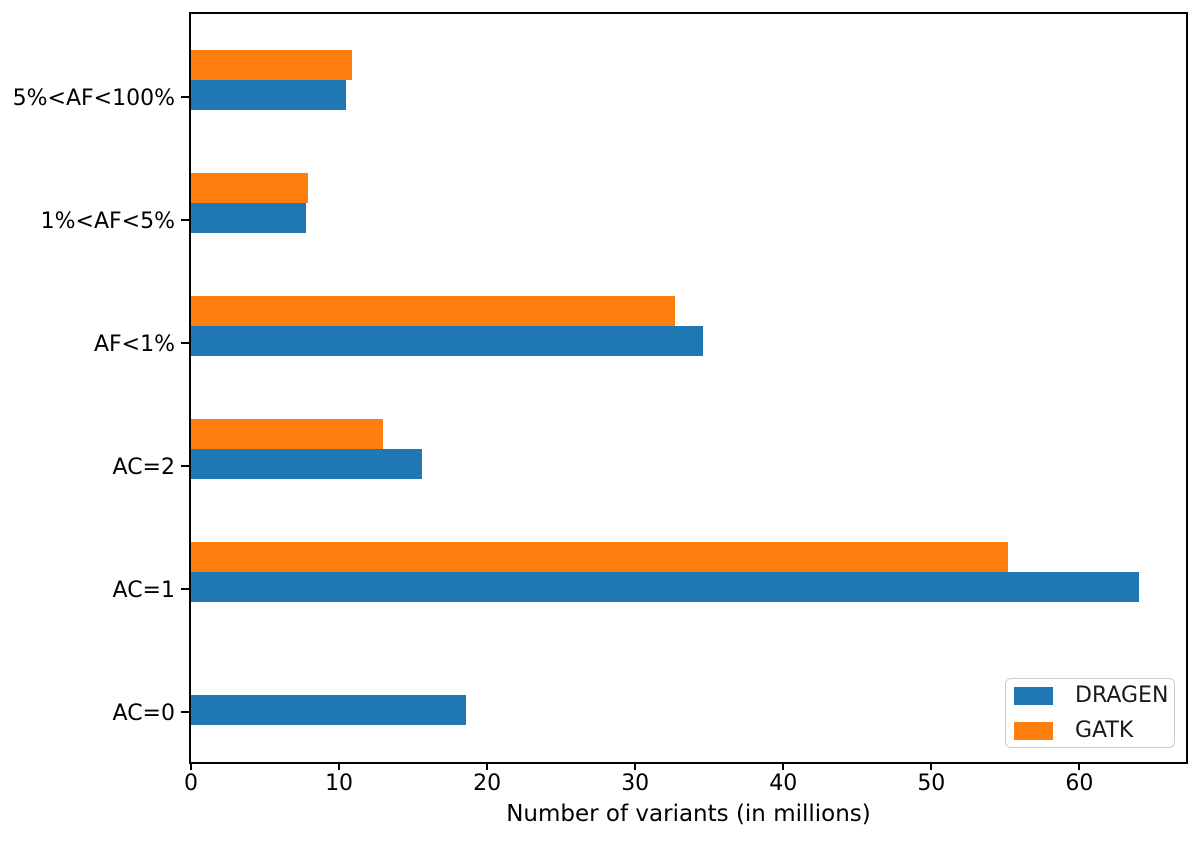 This screenshot has width=1200, height=844. I want to click on x-tick-label: 60, so click(1079, 783).